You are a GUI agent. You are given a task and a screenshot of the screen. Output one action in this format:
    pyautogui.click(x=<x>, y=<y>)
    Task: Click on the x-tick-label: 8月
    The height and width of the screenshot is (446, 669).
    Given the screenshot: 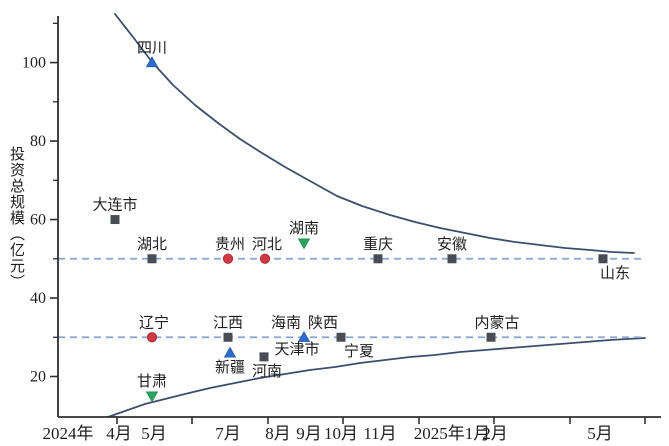 What is the action you would take?
    pyautogui.click(x=278, y=433)
    